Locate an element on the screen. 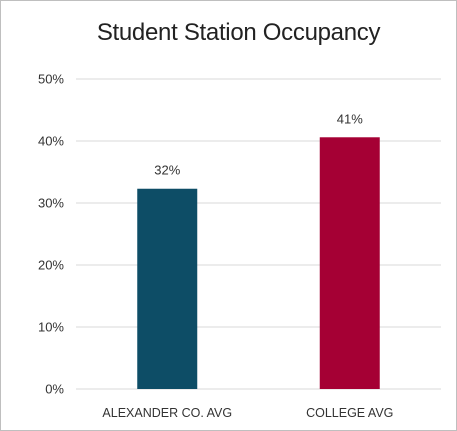 This screenshot has height=431, width=457. data-labels: 32% 41% is located at coordinates (258, 144).